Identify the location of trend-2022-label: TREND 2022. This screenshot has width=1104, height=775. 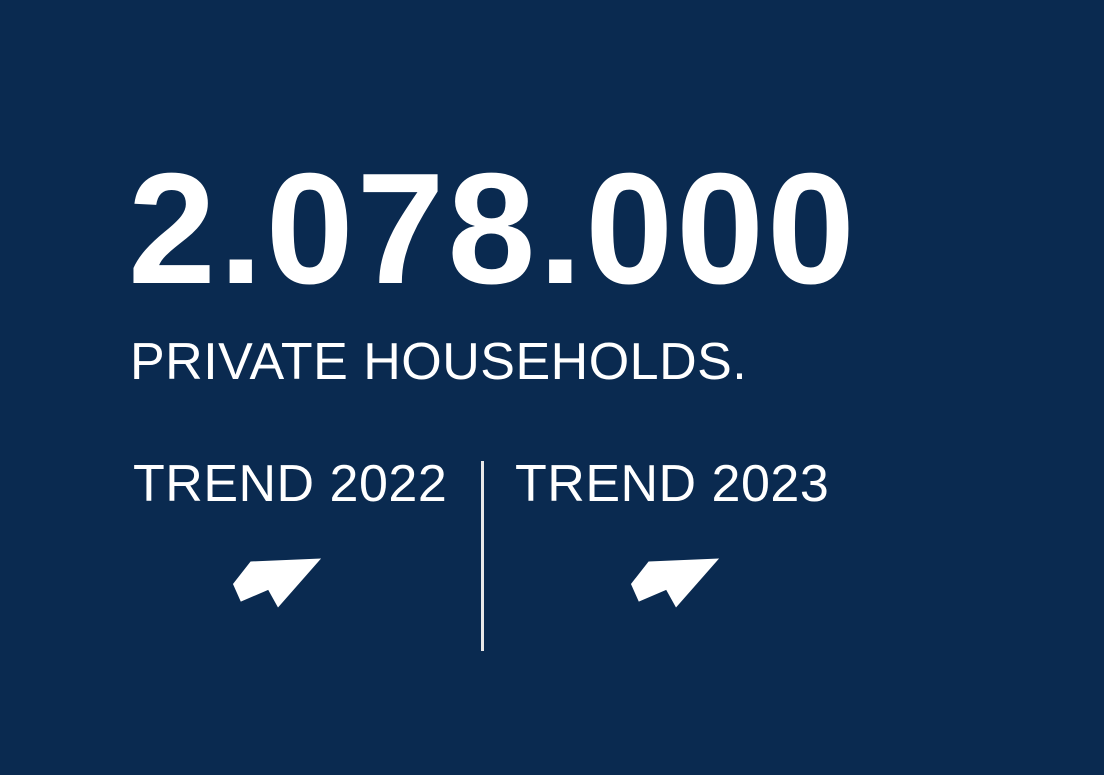
(290, 484).